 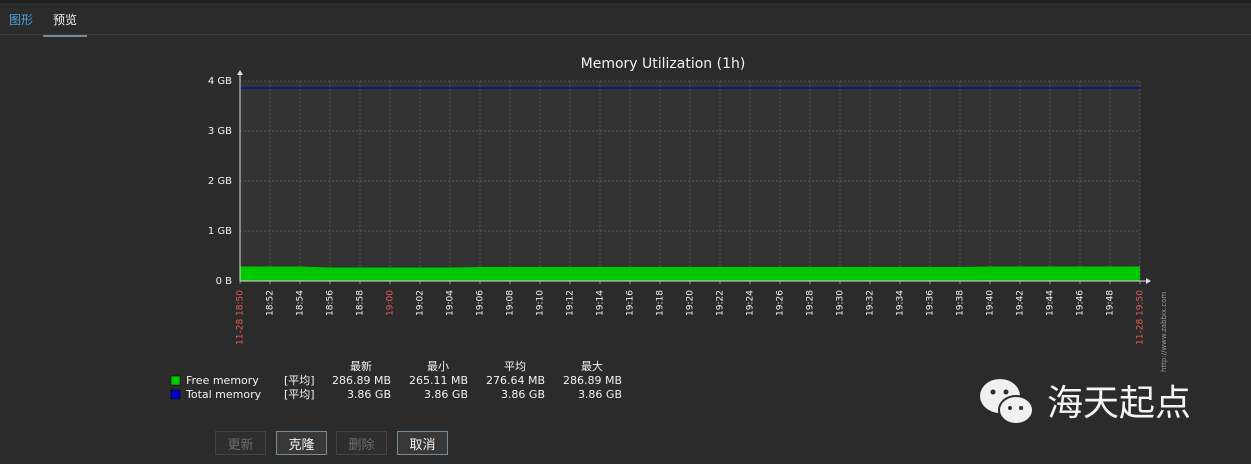 What do you see at coordinates (781, 303) in the screenshot?
I see `x-tick-label: 19:26` at bounding box center [781, 303].